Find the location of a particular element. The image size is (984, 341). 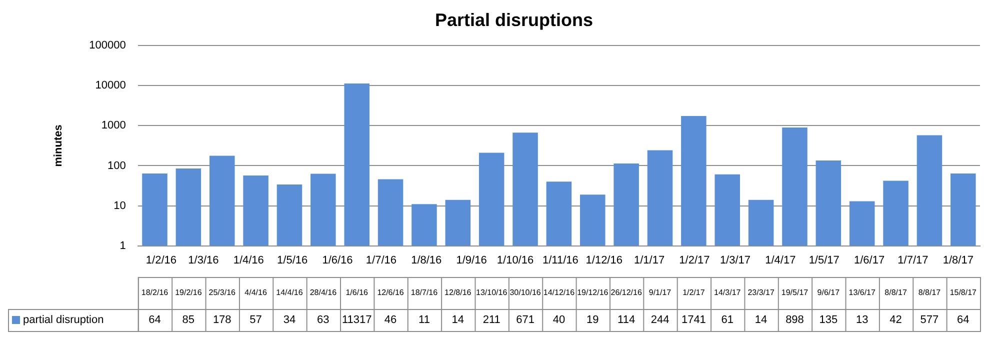

y-tick-label: 100000 is located at coordinates (107, 46).